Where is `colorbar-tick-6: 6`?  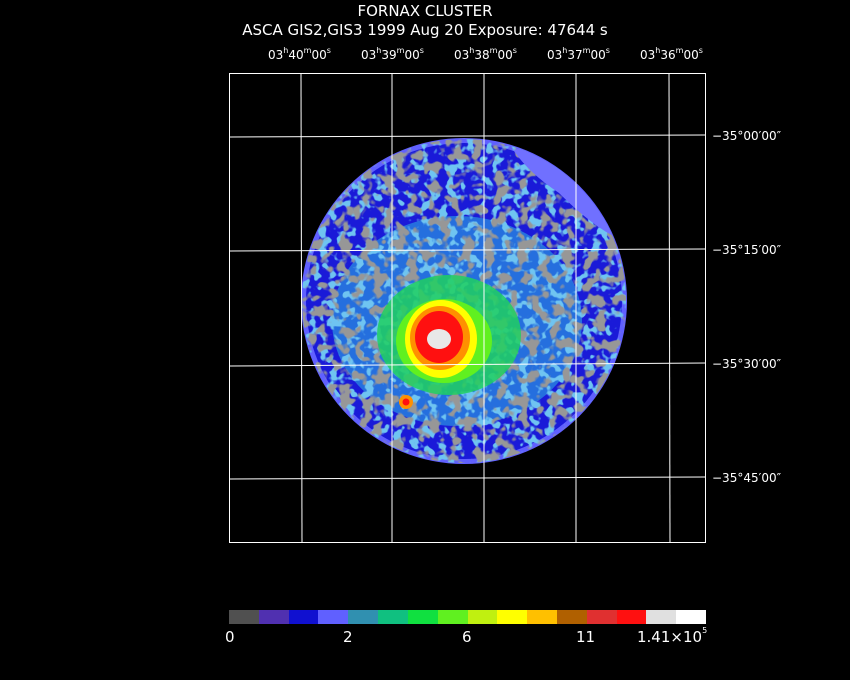 colorbar-tick-6: 6 is located at coordinates (467, 637).